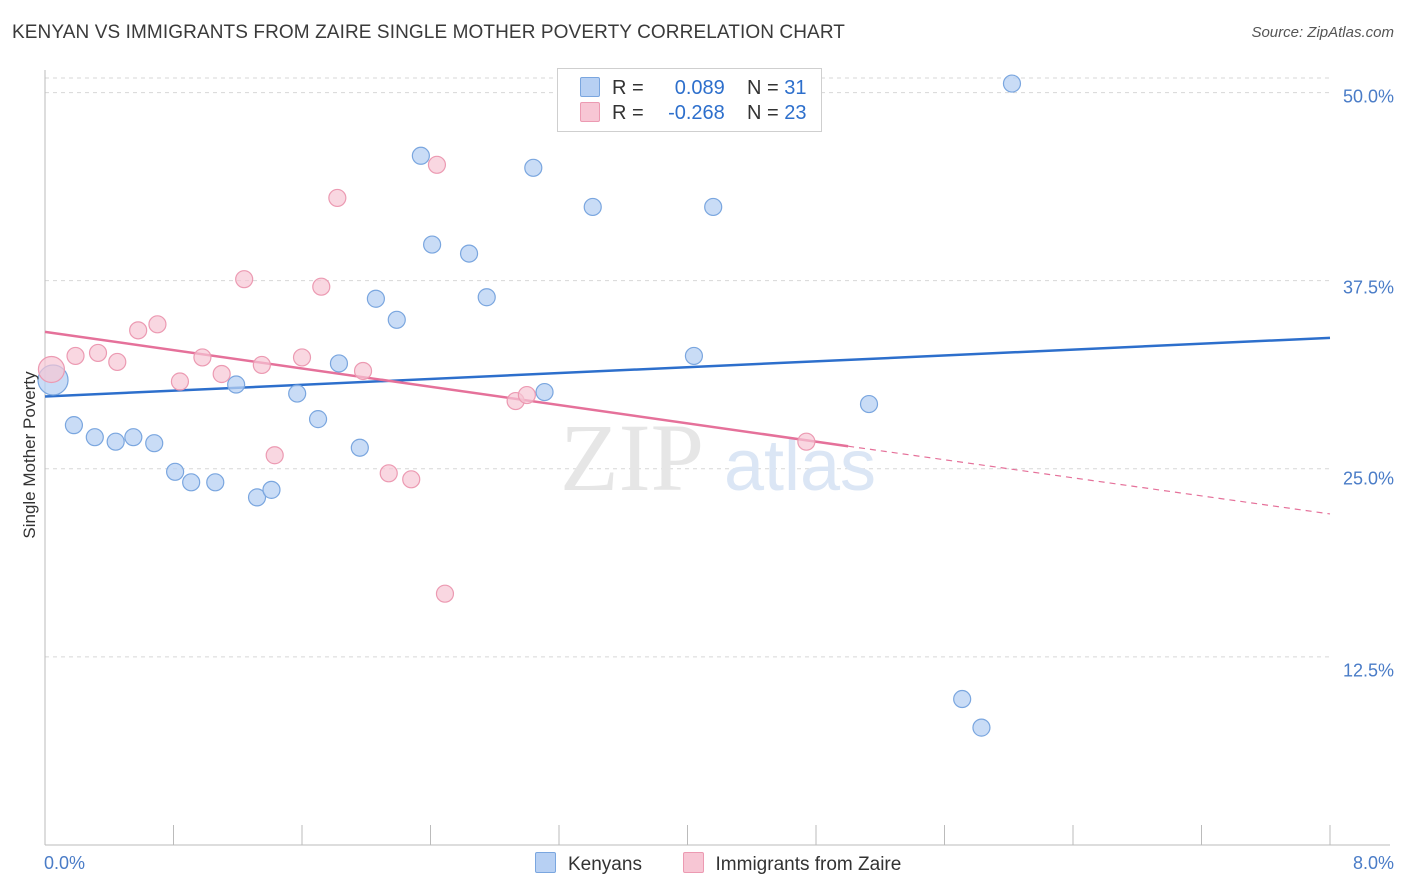 Image resolution: width=1406 pixels, height=892 pixels. I want to click on kenyans-trend-line, so click(687, 367).